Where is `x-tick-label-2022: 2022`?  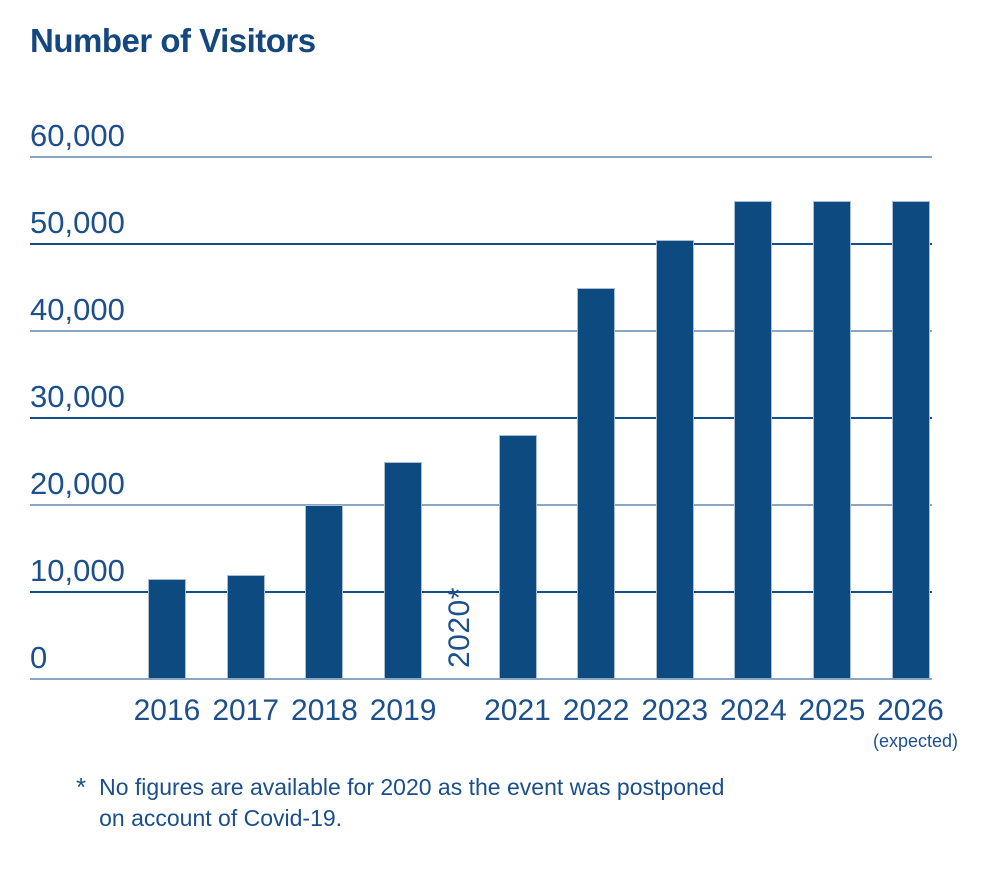 x-tick-label-2022: 2022 is located at coordinates (596, 710).